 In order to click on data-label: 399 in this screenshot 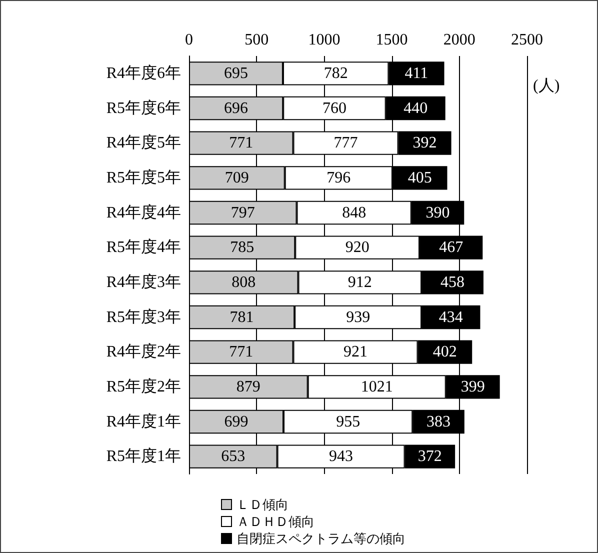, I will do `click(472, 387)`.